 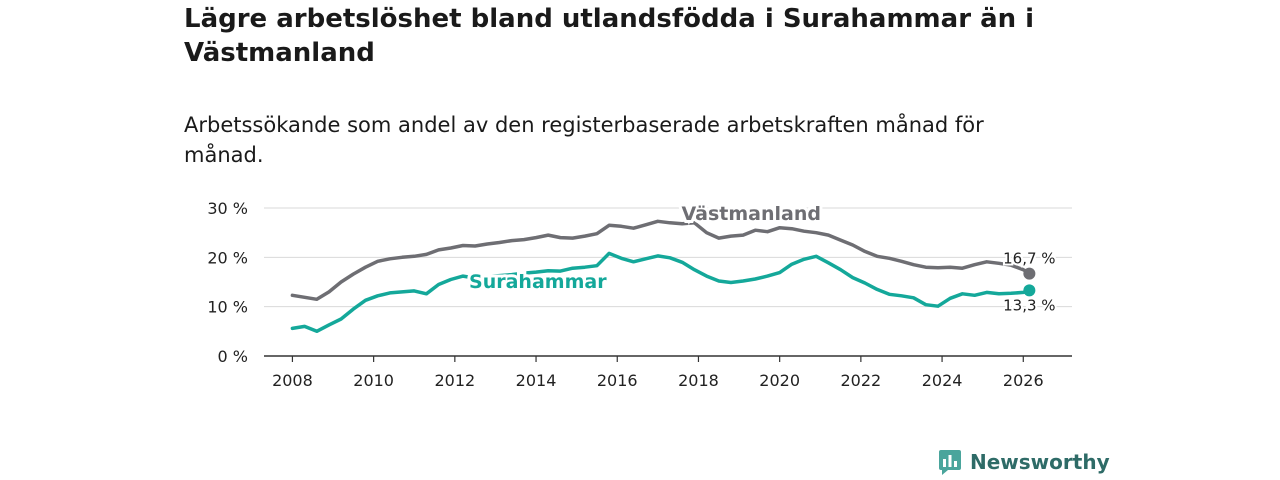 I want to click on x-tick-label: 2022, so click(x=861, y=380).